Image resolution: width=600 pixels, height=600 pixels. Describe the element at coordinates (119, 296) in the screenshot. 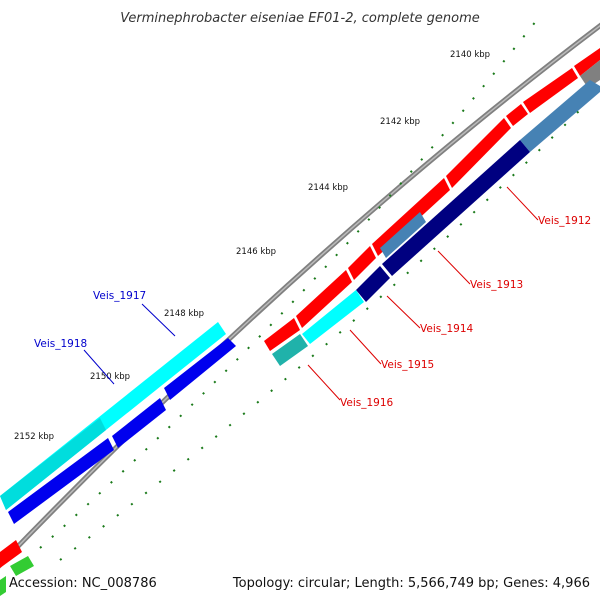

I see `gene-label: Veis_1917` at that location.